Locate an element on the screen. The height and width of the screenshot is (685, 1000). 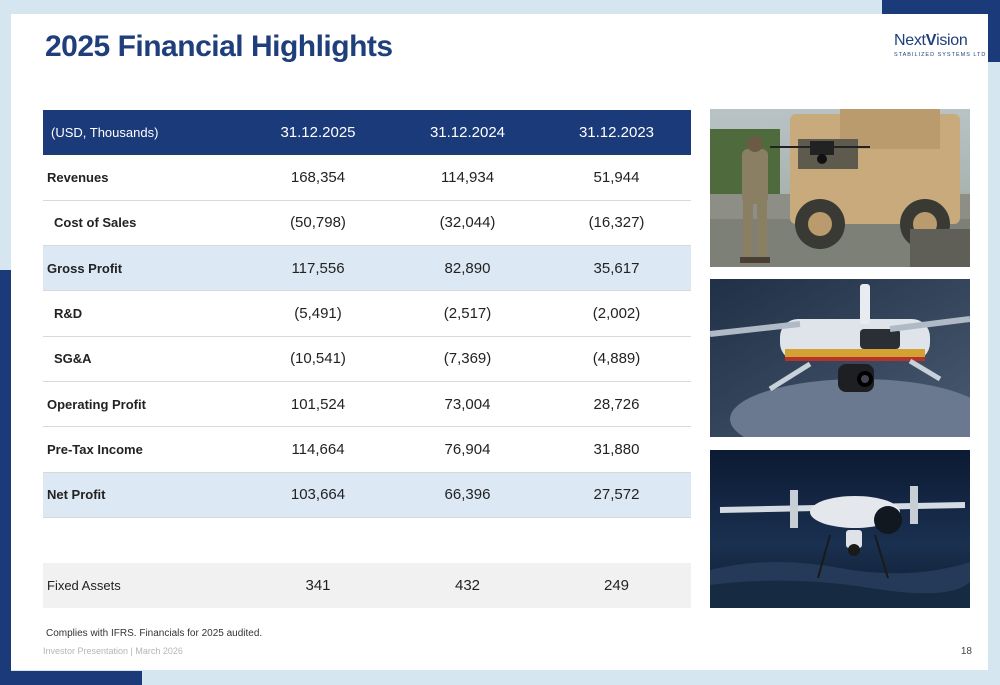
table-row-net-profit: Net Profit 103,664 66,396 27,572 is located at coordinates (367, 495).